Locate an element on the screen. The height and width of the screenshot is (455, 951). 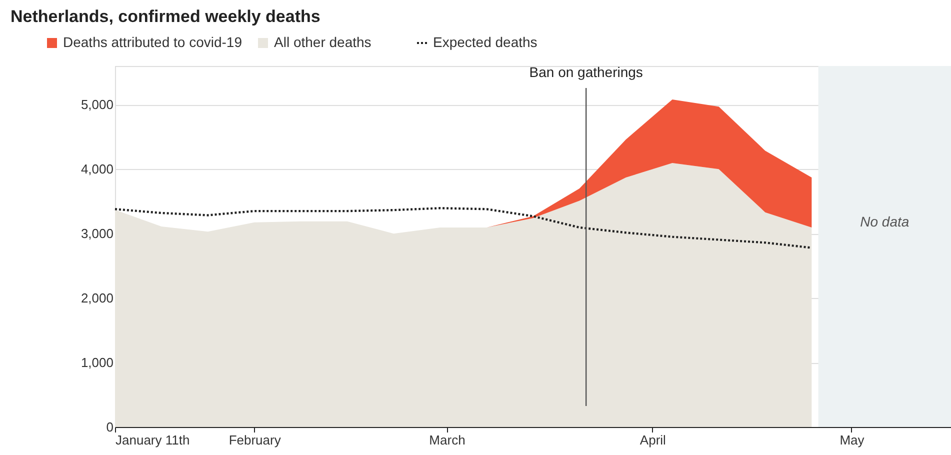
chart-title: Netherlands, confirmed weekly deaths is located at coordinates (165, 16).